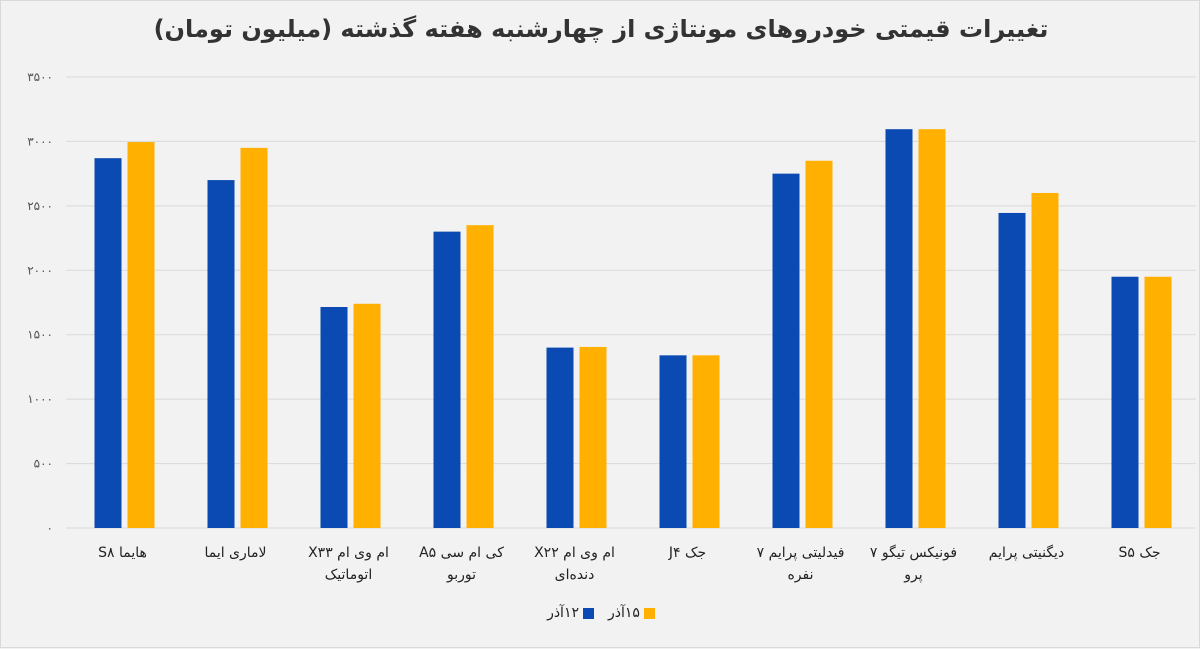  What do you see at coordinates (348, 575) in the screenshot?
I see `x-tick-label: اتوماتیک` at bounding box center [348, 575].